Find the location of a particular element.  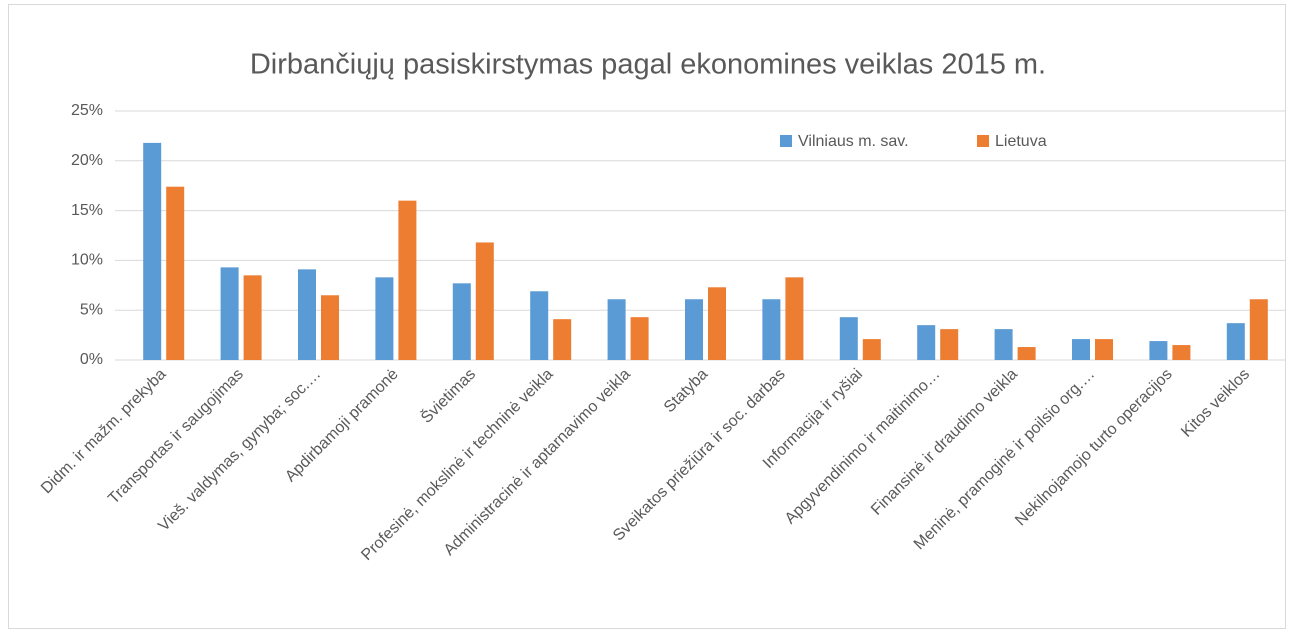

y-tick-label: 15% is located at coordinates (87, 210).